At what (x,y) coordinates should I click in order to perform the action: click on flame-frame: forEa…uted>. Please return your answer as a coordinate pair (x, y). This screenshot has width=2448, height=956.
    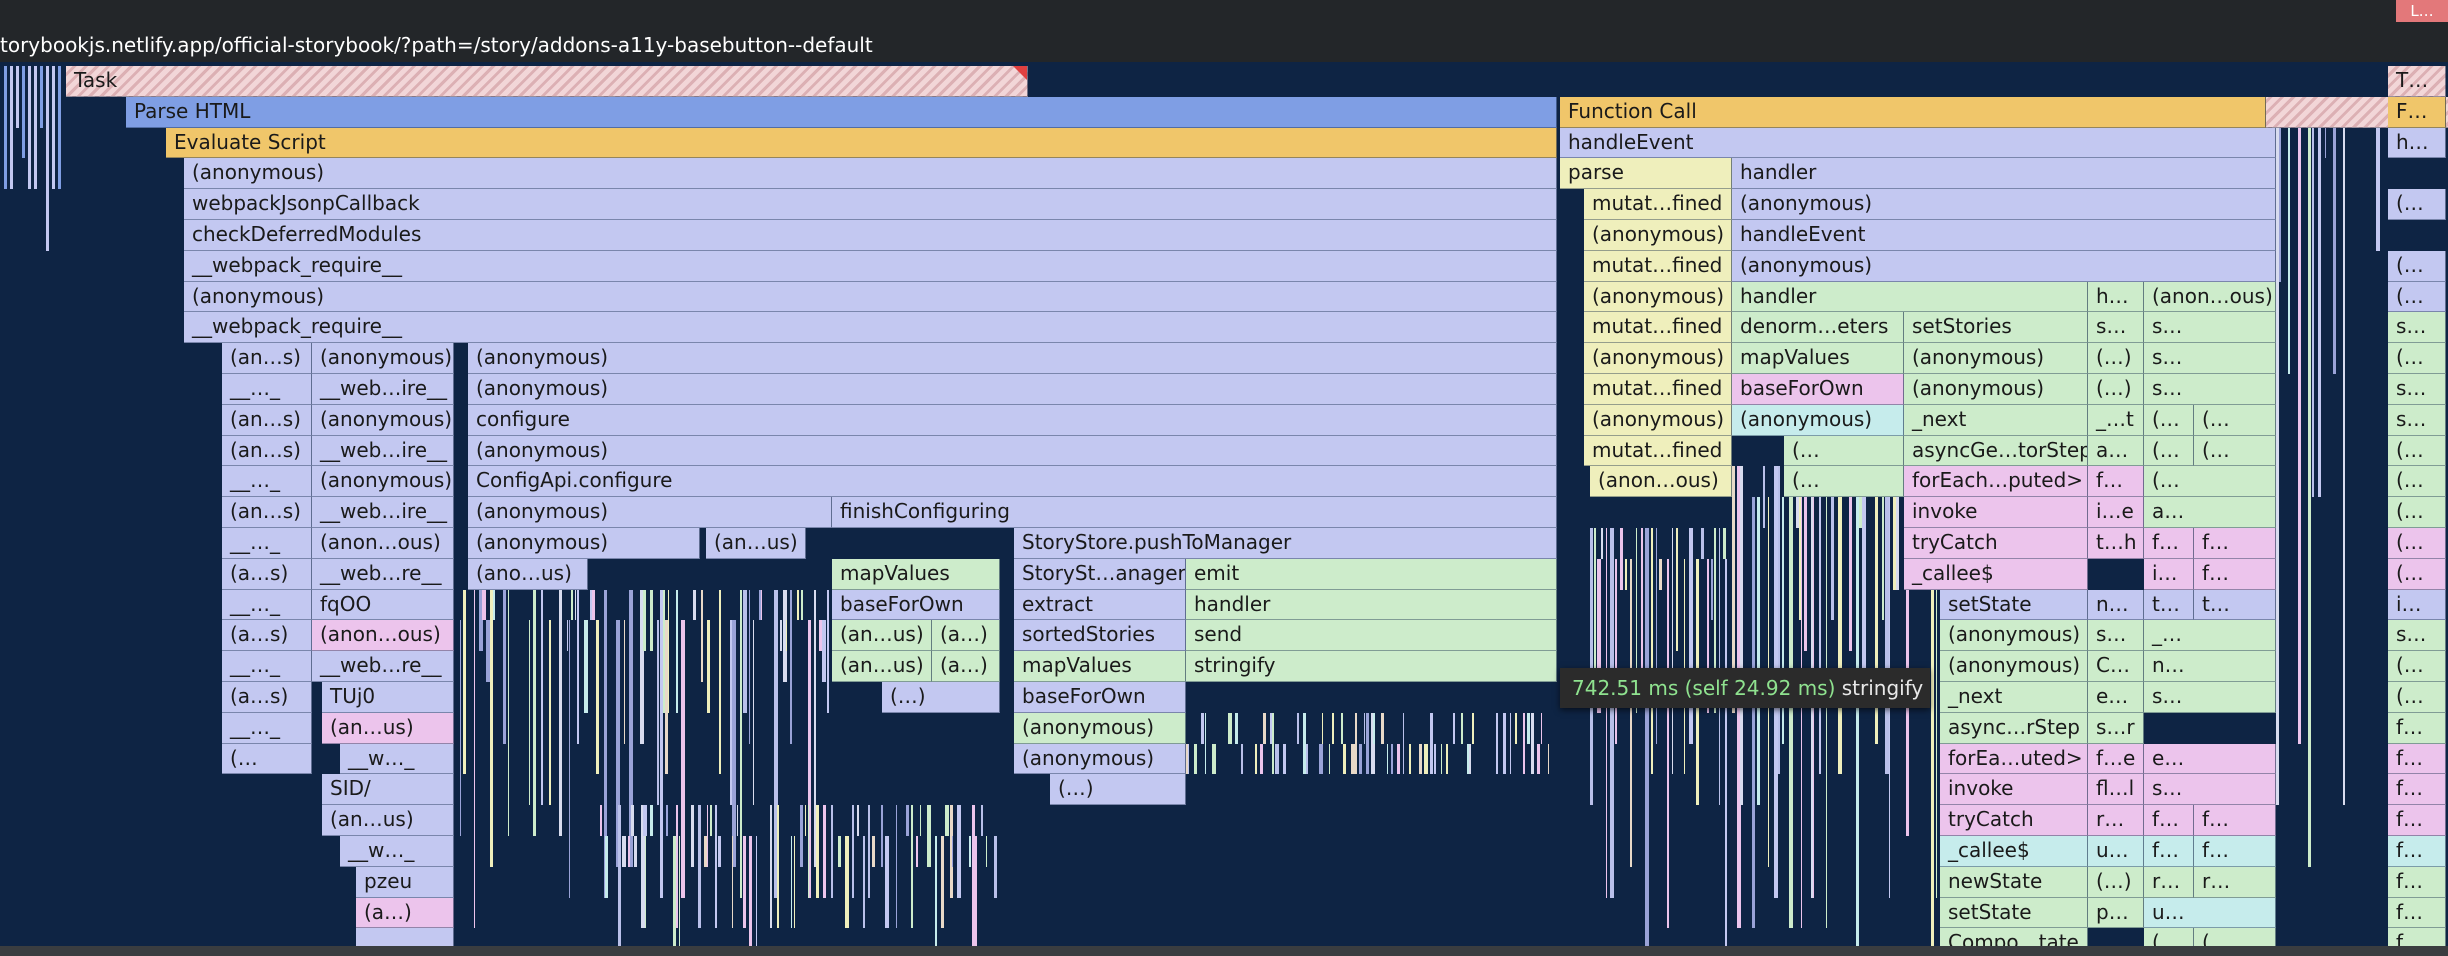
    Looking at the image, I should click on (2014, 759).